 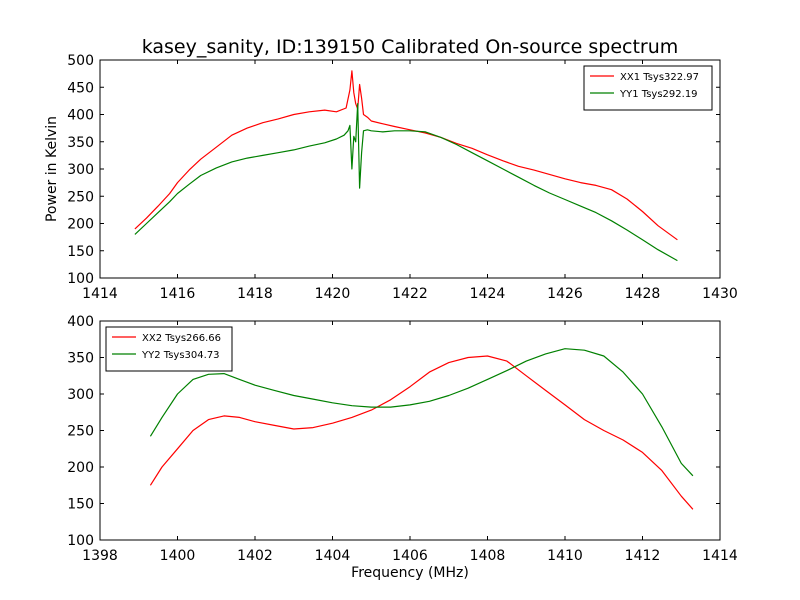 What do you see at coordinates (658, 94) in the screenshot?
I see `legend-label: YY1 Tsys292.19` at bounding box center [658, 94].